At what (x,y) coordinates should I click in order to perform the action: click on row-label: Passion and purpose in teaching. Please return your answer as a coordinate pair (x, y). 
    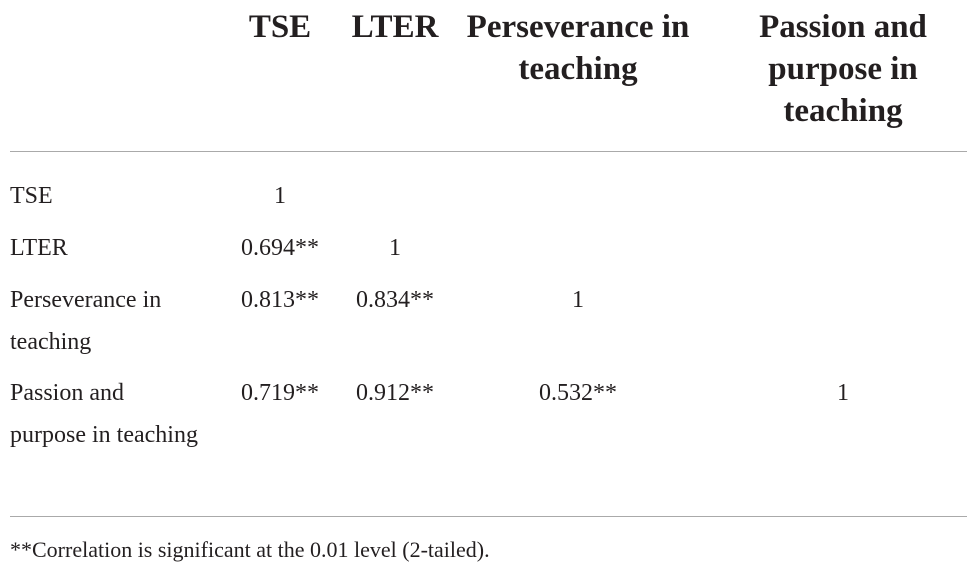
    Looking at the image, I should click on (104, 414).